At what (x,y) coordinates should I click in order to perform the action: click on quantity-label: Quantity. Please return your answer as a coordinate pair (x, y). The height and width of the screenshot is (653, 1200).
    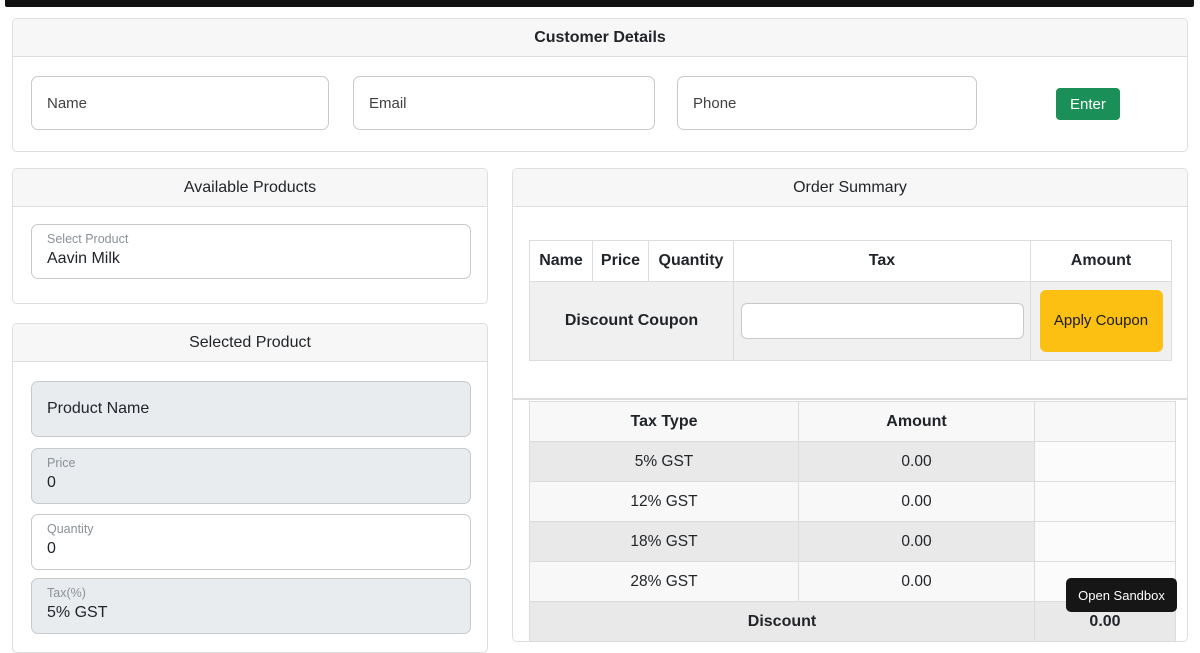
    Looking at the image, I should click on (70, 529).